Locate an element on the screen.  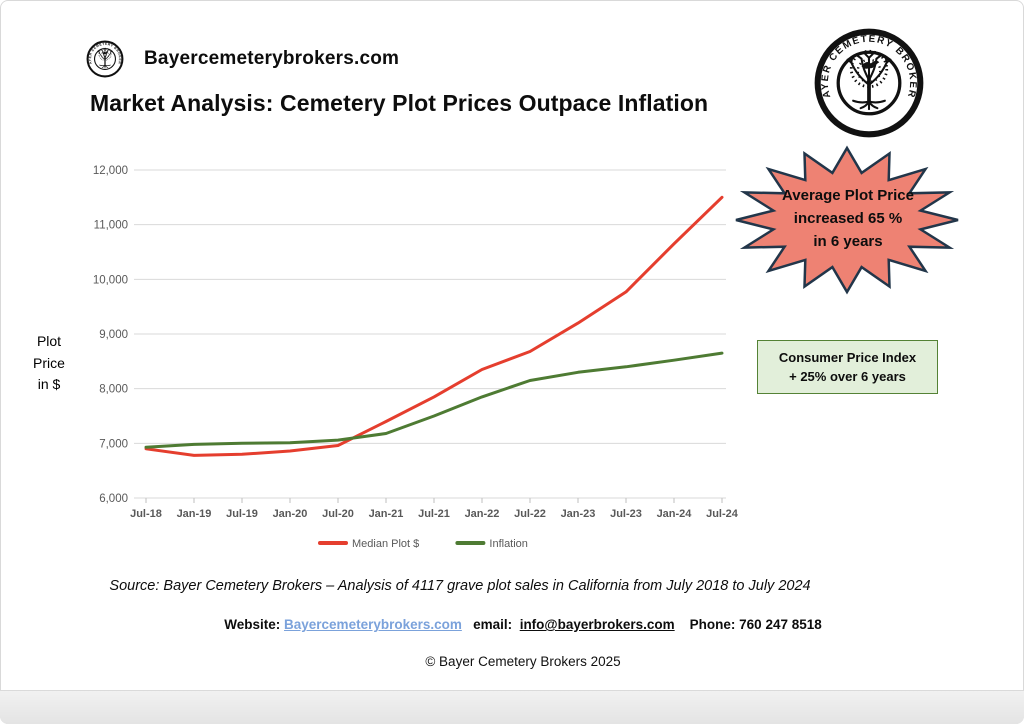
cpi-line: Consumer Price Index is located at coordinates (847, 357).